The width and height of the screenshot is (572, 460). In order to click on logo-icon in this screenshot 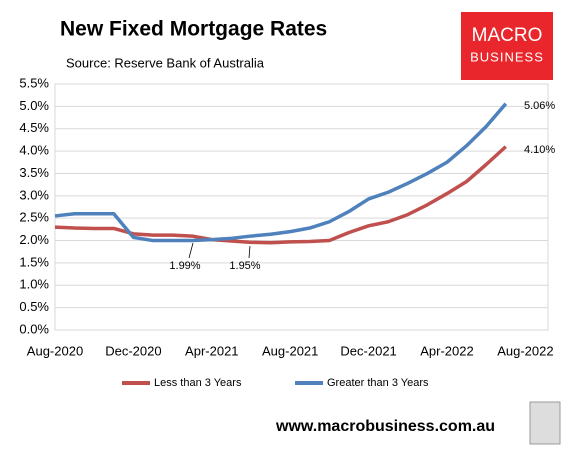, I will do `click(545, 423)`.